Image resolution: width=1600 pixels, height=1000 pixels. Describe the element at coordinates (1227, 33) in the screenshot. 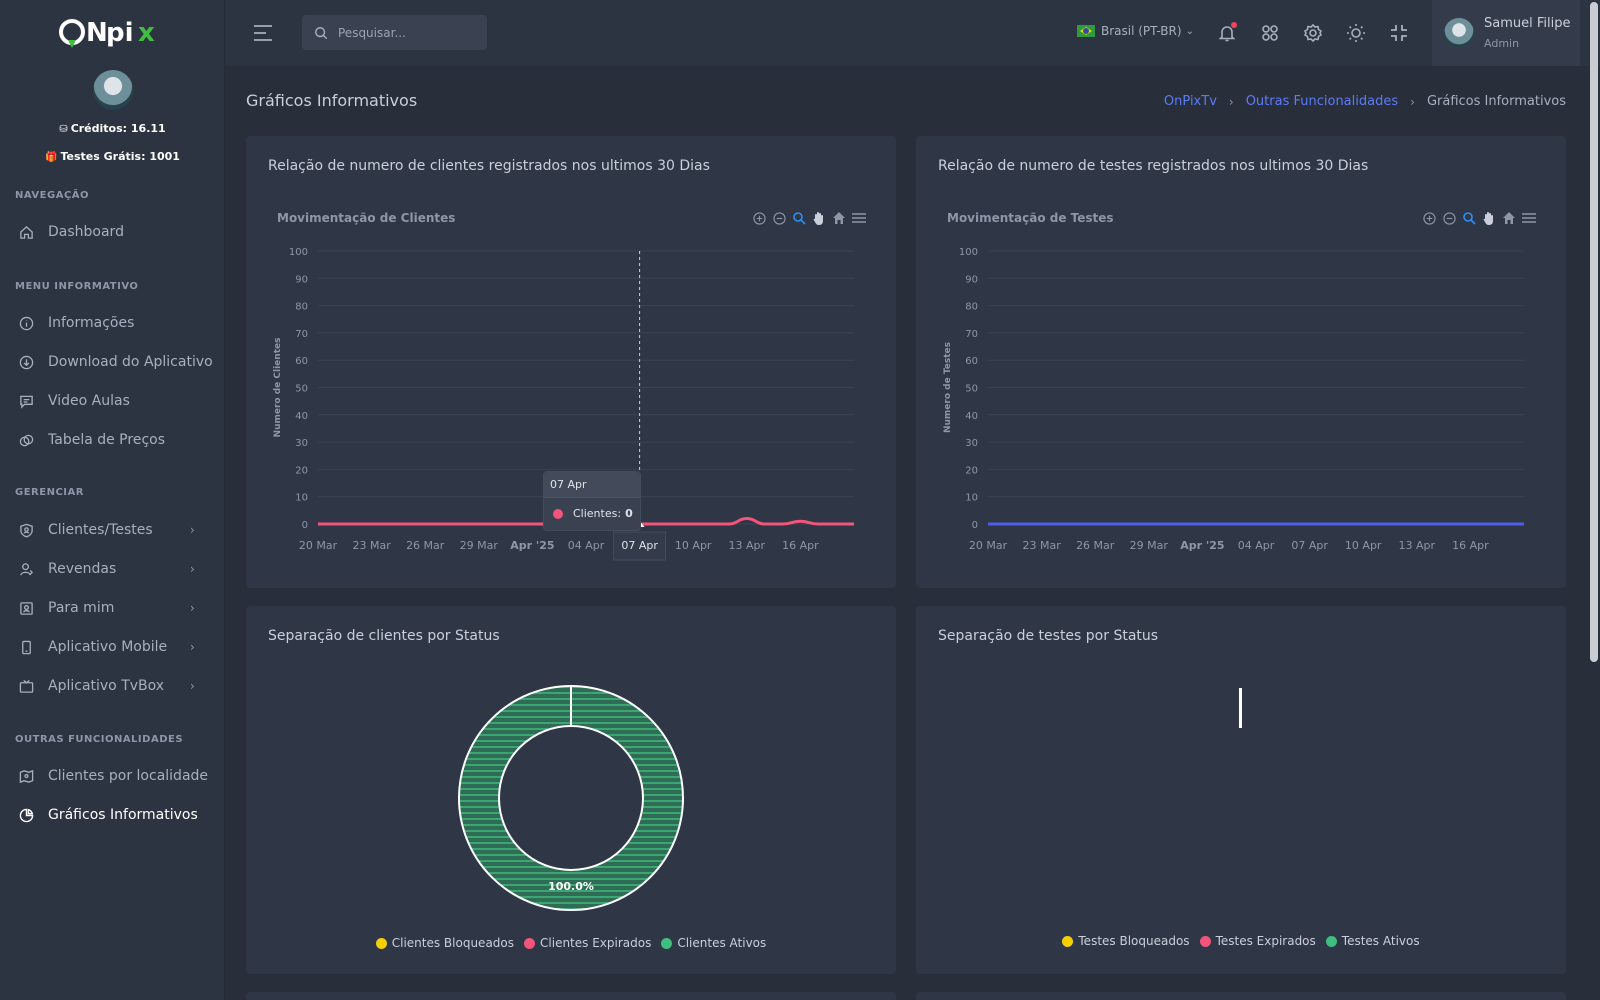

I see `notification-button` at that location.